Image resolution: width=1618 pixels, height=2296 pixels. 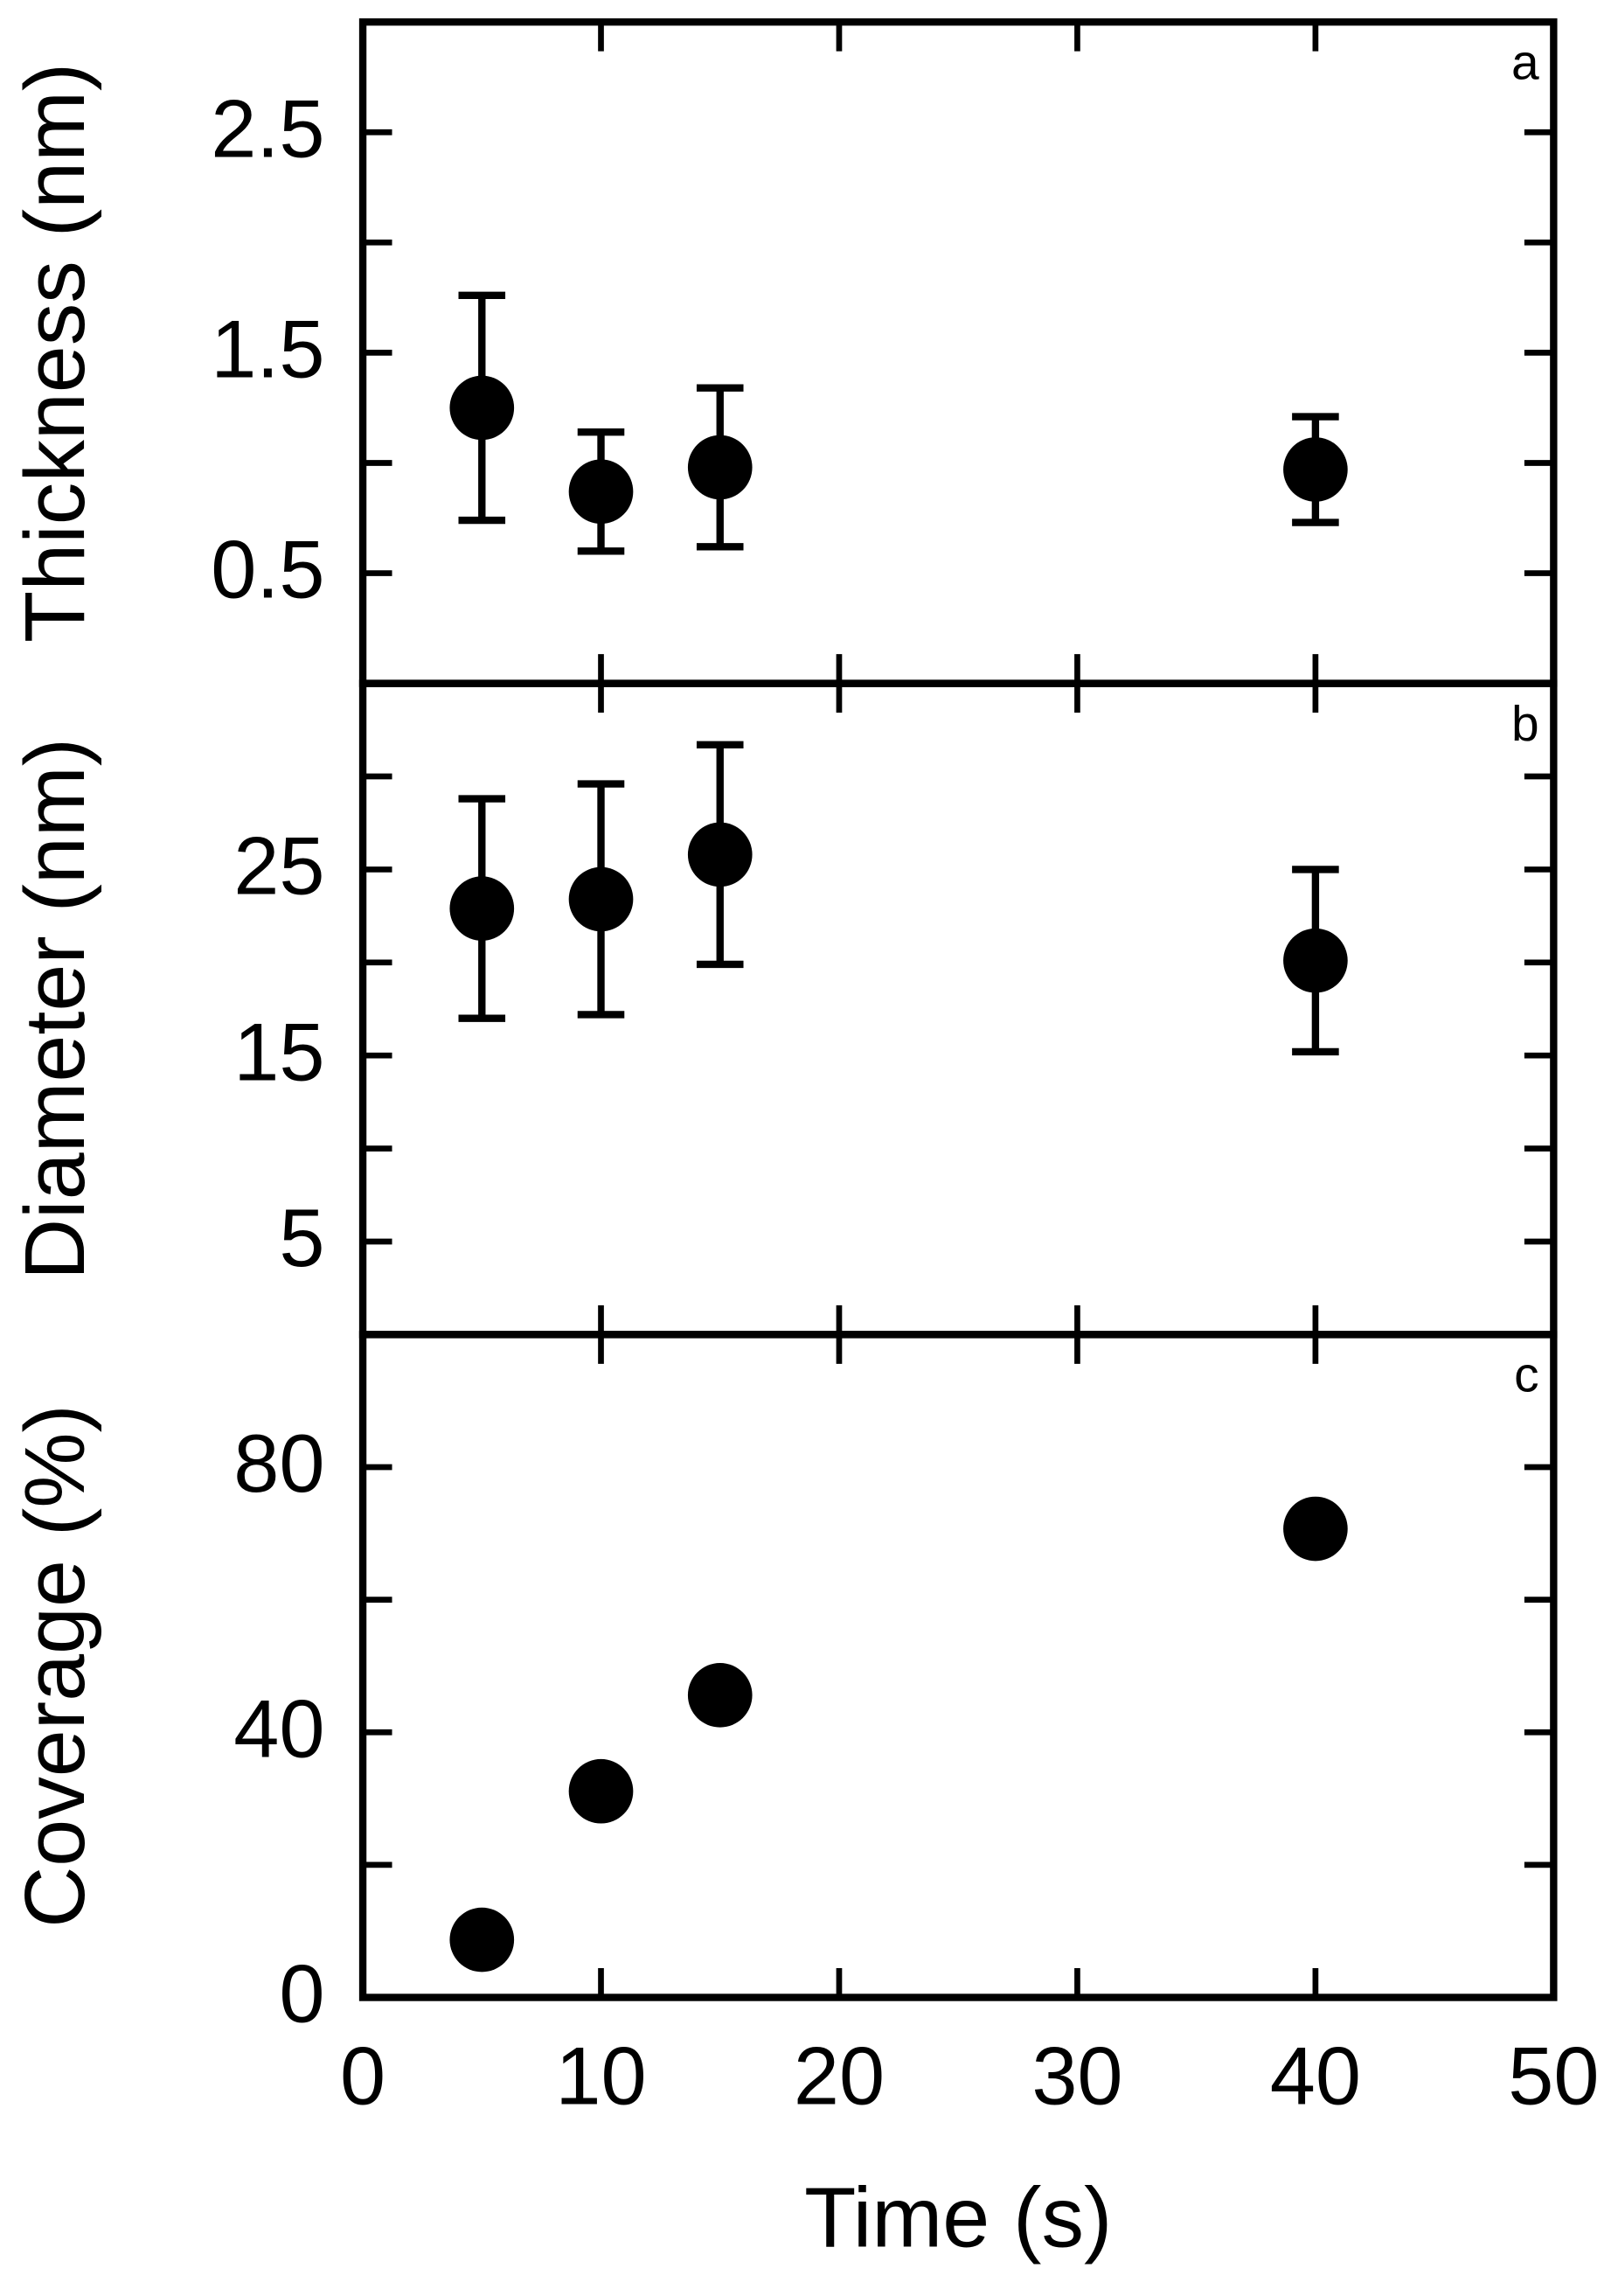 I want to click on x-tick-label: 50, so click(x=1553, y=2075).